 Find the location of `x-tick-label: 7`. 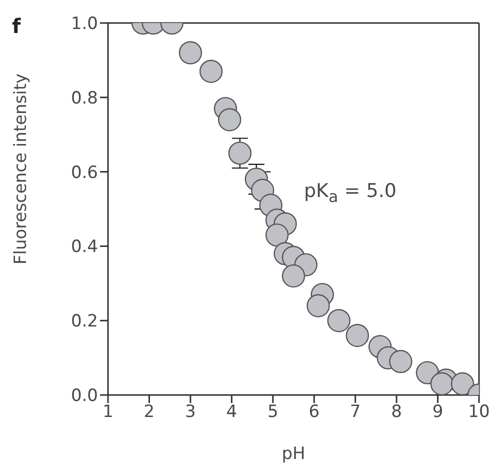

x-tick-label: 7 is located at coordinates (355, 412).